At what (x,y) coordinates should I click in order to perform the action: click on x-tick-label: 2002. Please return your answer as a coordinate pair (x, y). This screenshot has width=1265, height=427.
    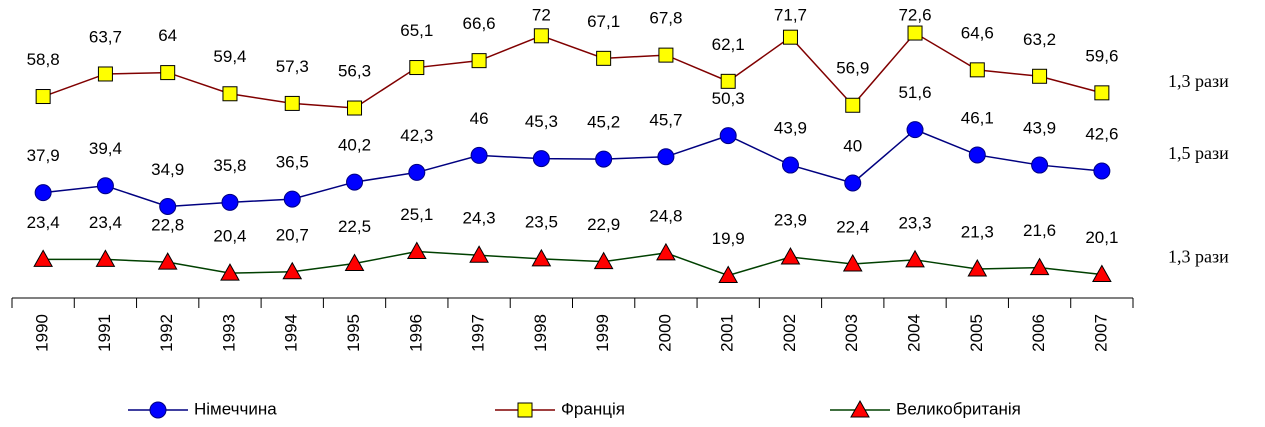
    Looking at the image, I should click on (789, 333).